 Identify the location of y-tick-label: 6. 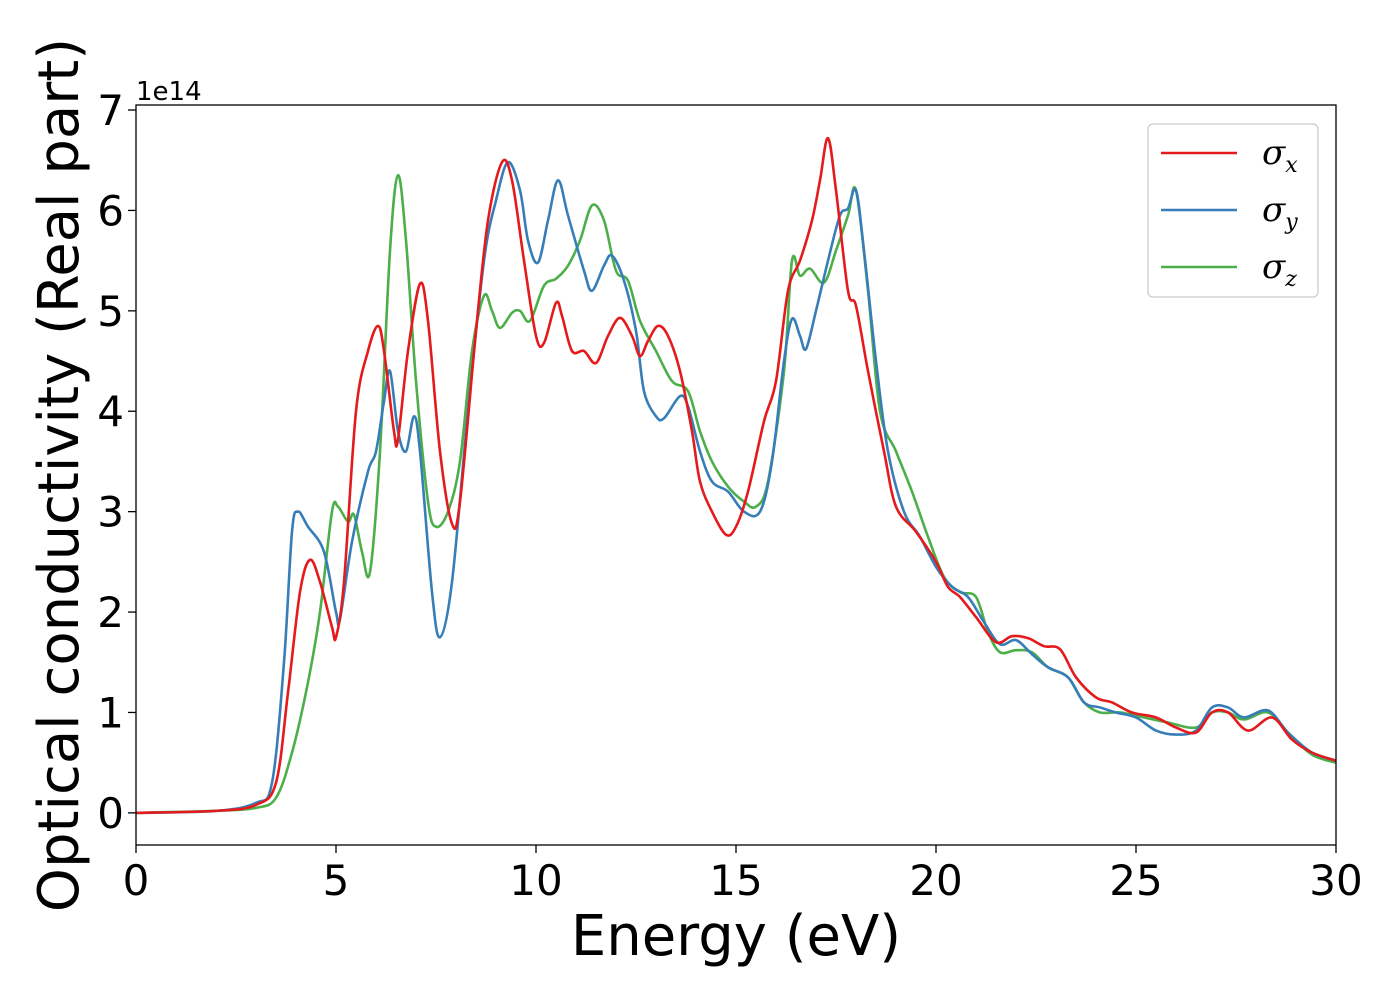
(110, 210).